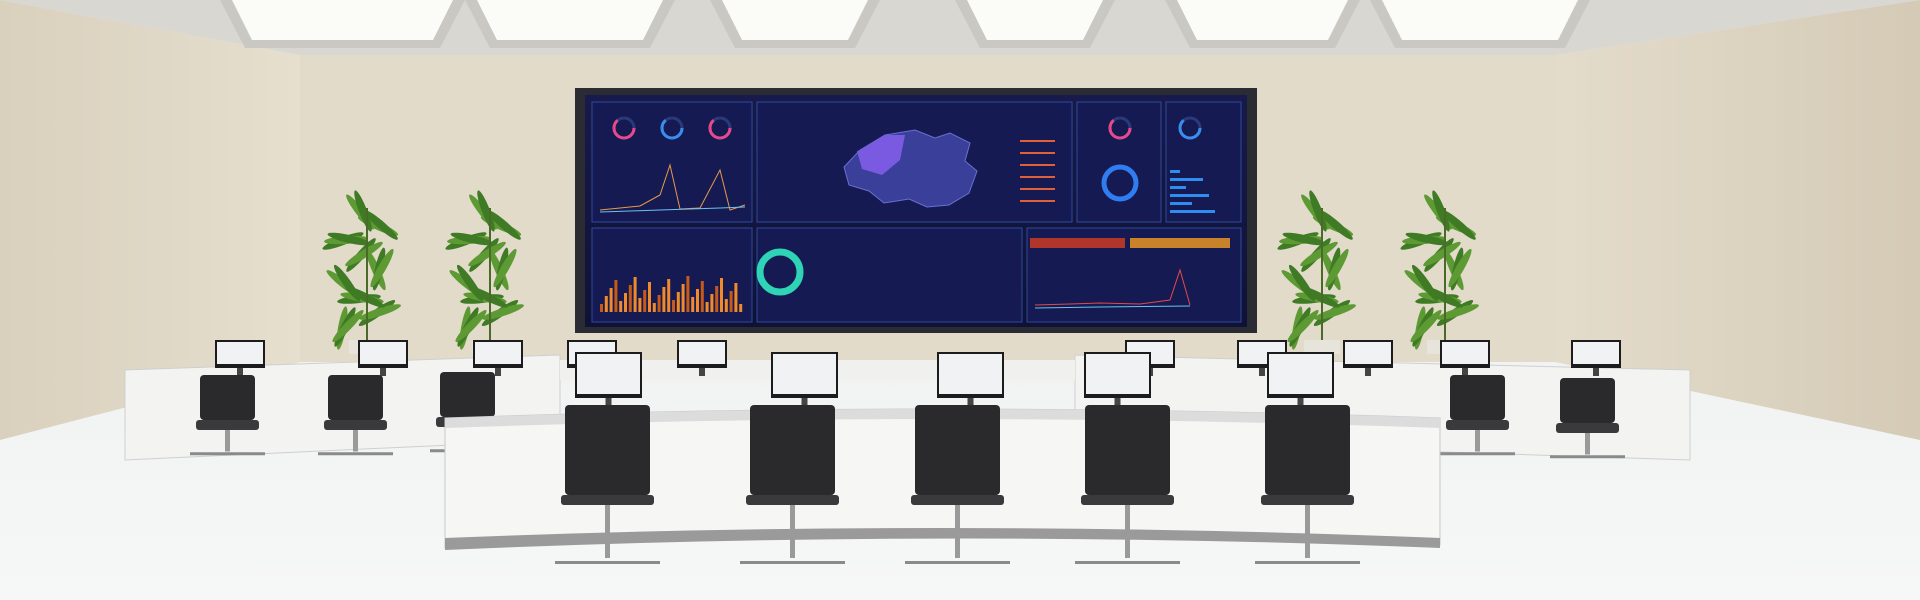  What do you see at coordinates (1322, 347) in the screenshot?
I see `plant-pot` at bounding box center [1322, 347].